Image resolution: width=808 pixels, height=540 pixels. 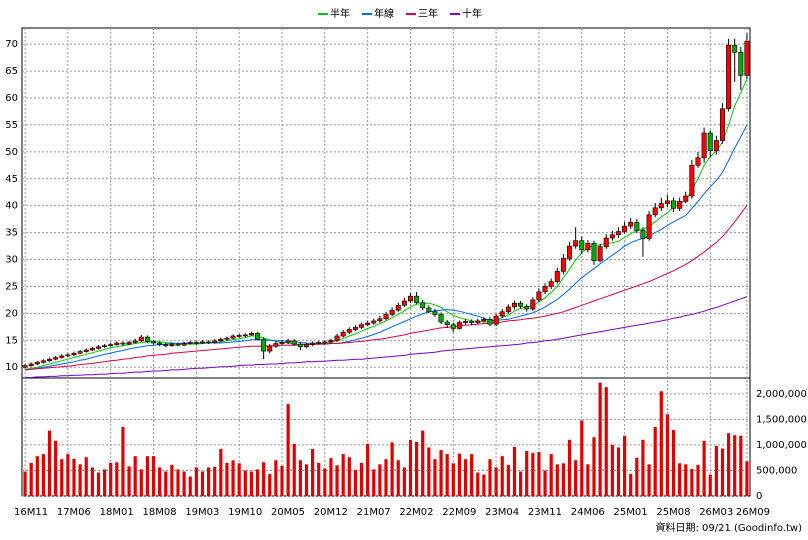 What do you see at coordinates (245, 512) in the screenshot?
I see `x-tick-label: 19M10` at bounding box center [245, 512].